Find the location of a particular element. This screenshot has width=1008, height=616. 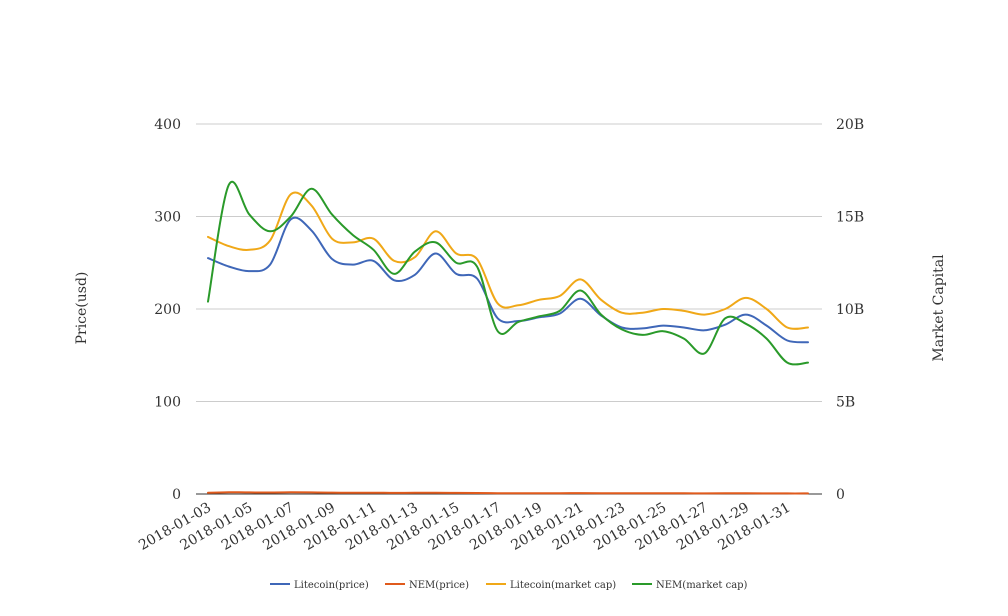

series-line-litecoin-market-cap is located at coordinates (508, 260).